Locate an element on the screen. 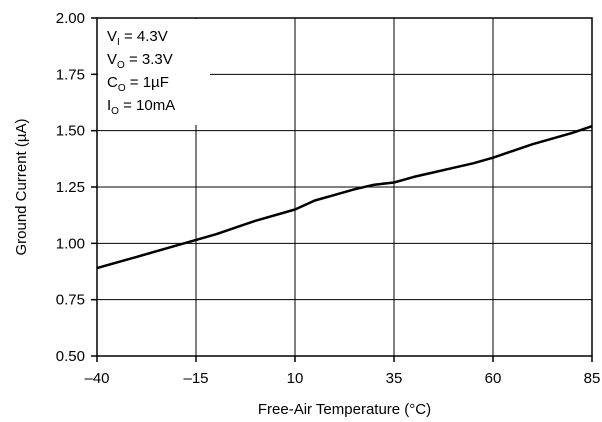 This screenshot has height=422, width=602. condition-line: IO = 10mA is located at coordinates (141, 107).